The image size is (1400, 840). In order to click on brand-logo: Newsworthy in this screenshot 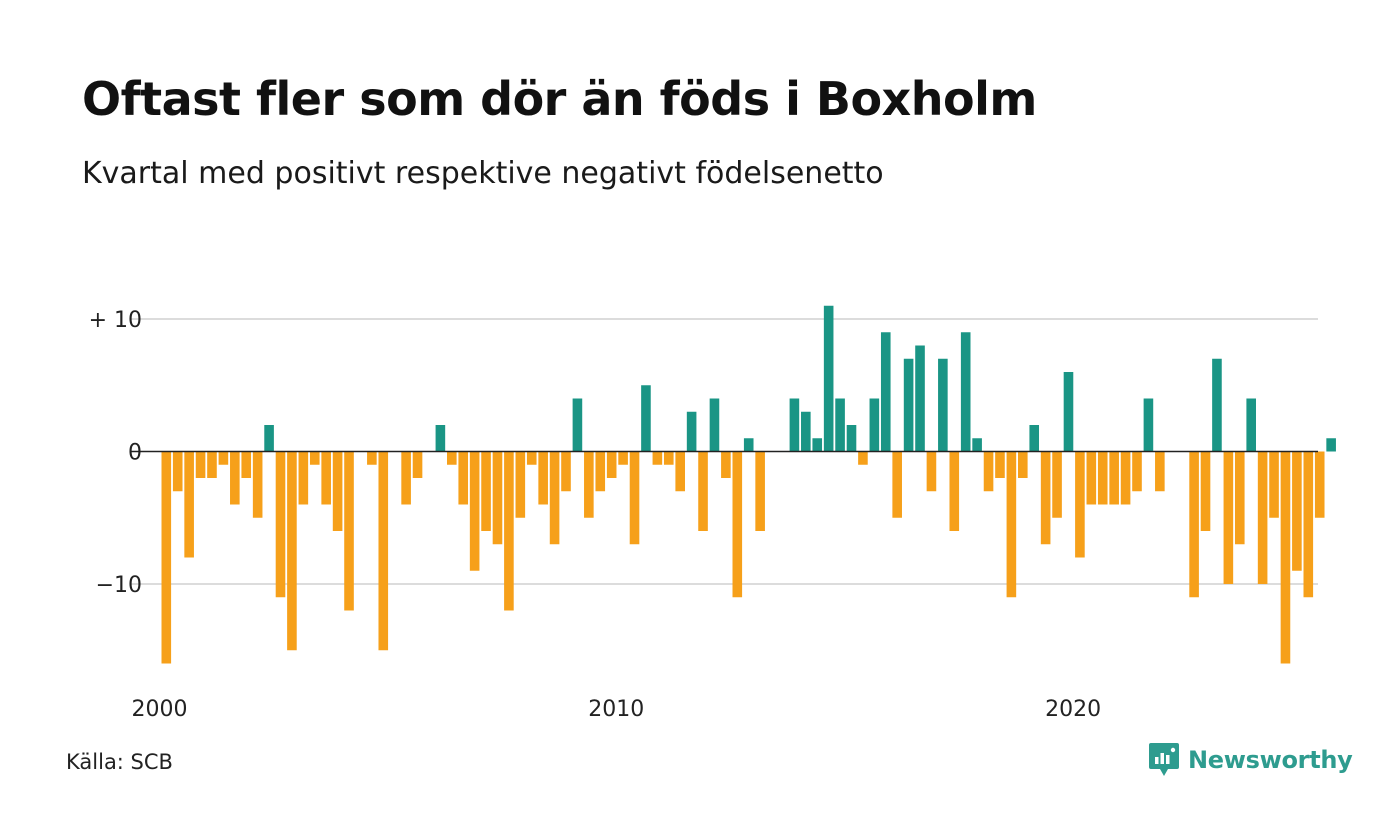, I will do `click(1250, 760)`.